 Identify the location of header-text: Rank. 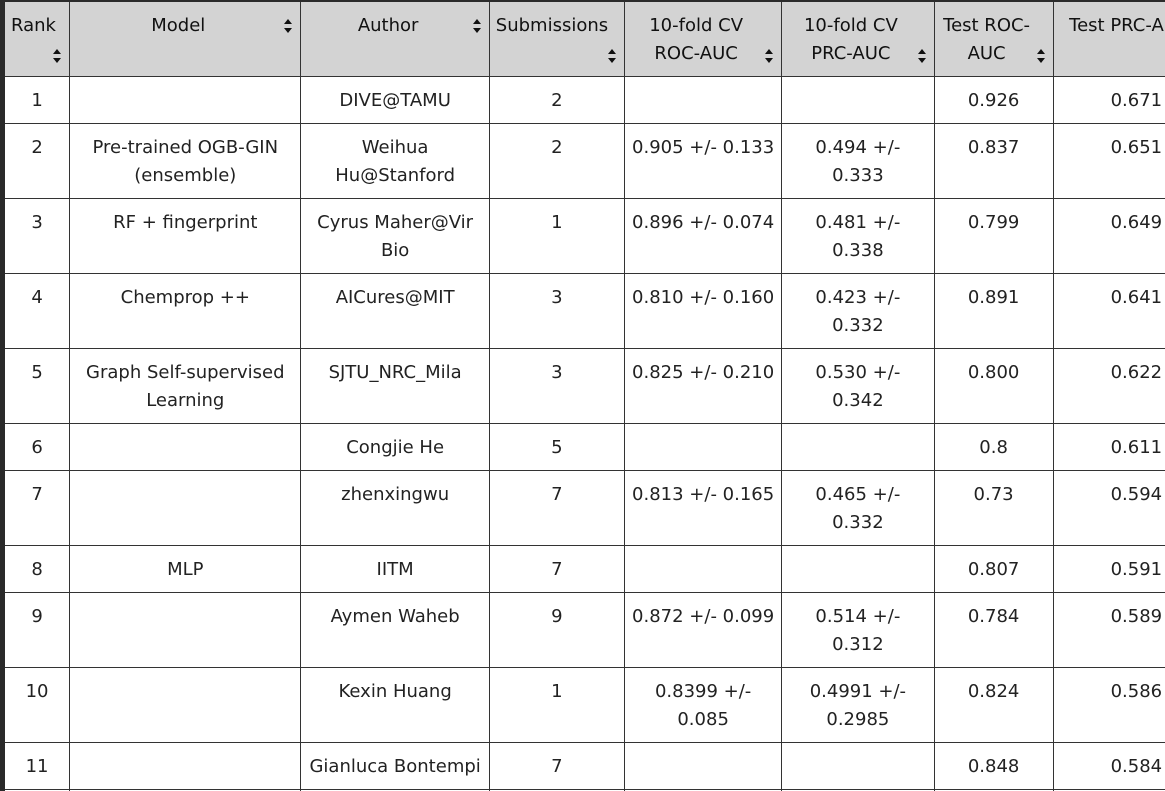
(33, 25).